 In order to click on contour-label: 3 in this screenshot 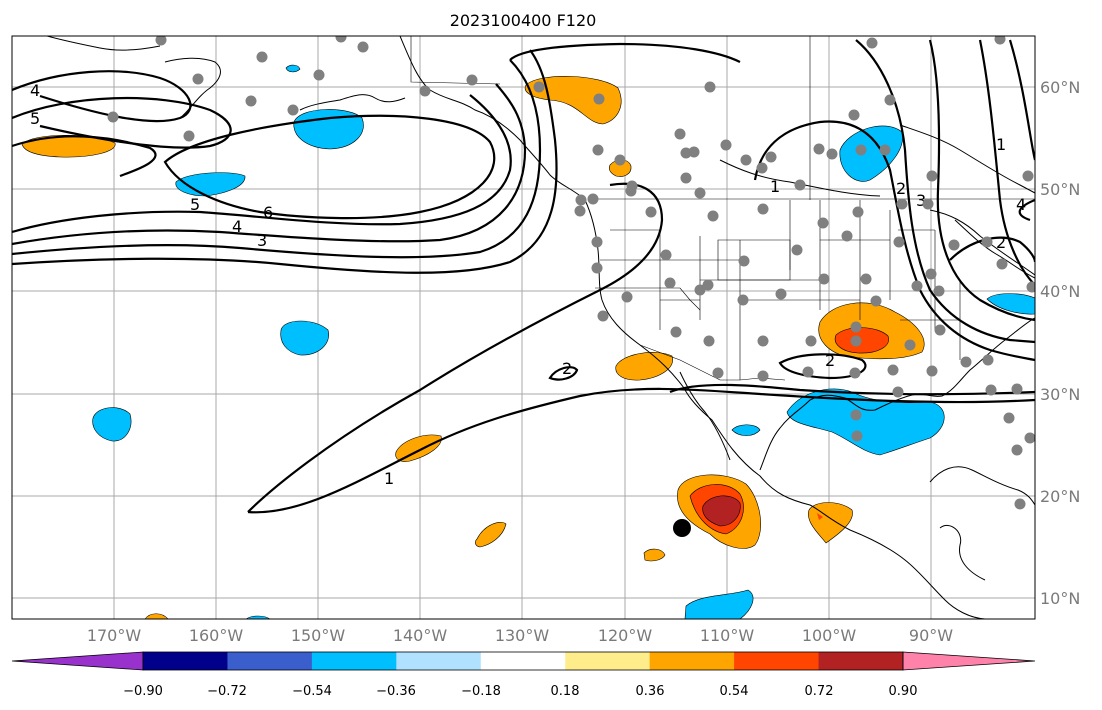, I will do `click(921, 200)`.